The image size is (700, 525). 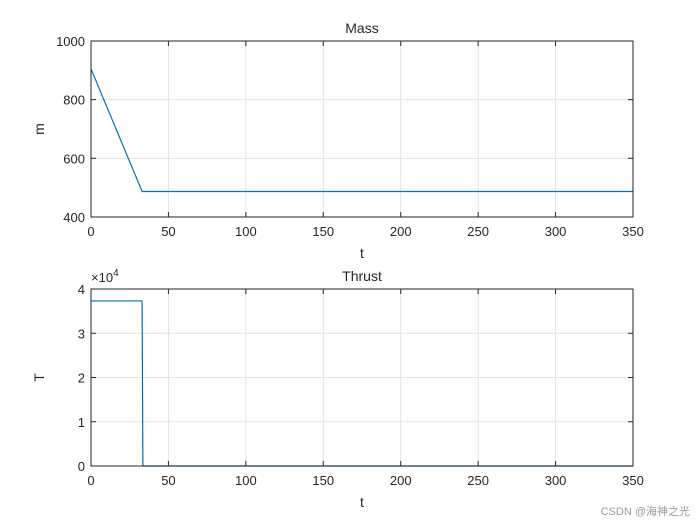 What do you see at coordinates (323, 480) in the screenshot?
I see `thrust-xtick-label-3: 150` at bounding box center [323, 480].